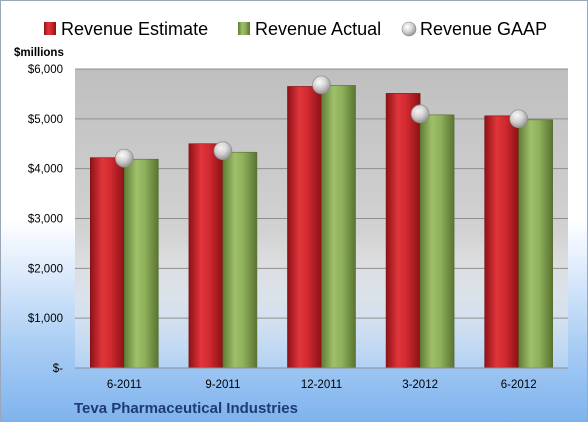 This screenshot has height=423, width=588. What do you see at coordinates (124, 385) in the screenshot?
I see `x-tick-label: 6-2011` at bounding box center [124, 385].